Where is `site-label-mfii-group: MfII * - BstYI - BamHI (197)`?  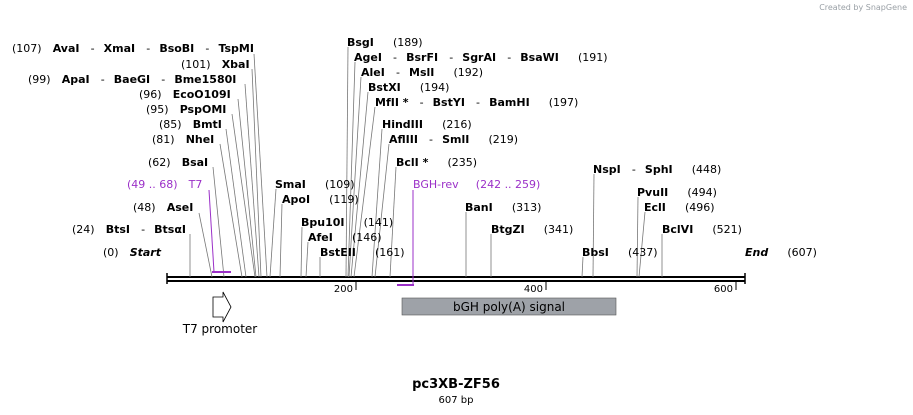
site-label-mfii-group: MfII * - BstYI - BamHI (197) is located at coordinates (476, 100).